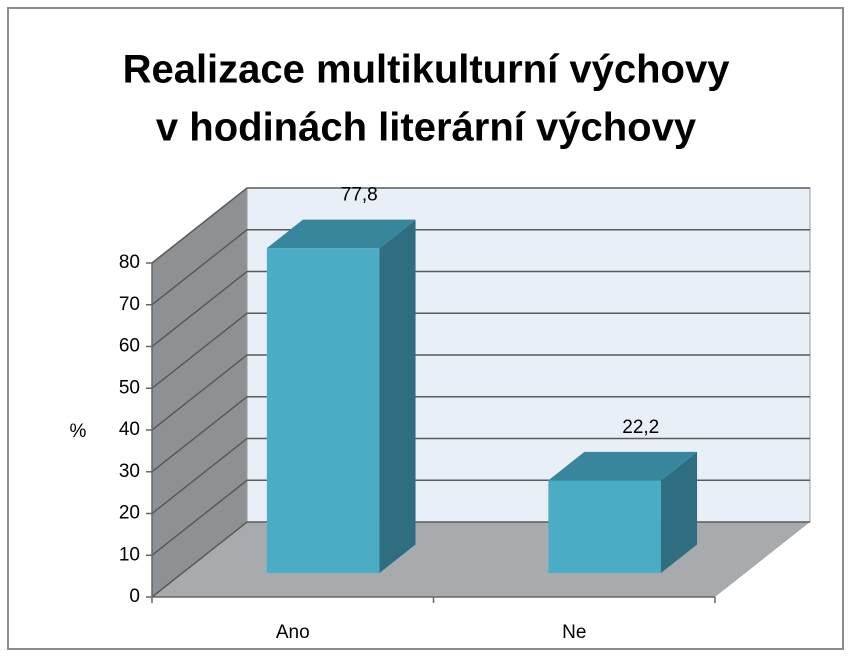 The height and width of the screenshot is (659, 853). What do you see at coordinates (293, 632) in the screenshot?
I see `x-tick-label: Ano` at bounding box center [293, 632].